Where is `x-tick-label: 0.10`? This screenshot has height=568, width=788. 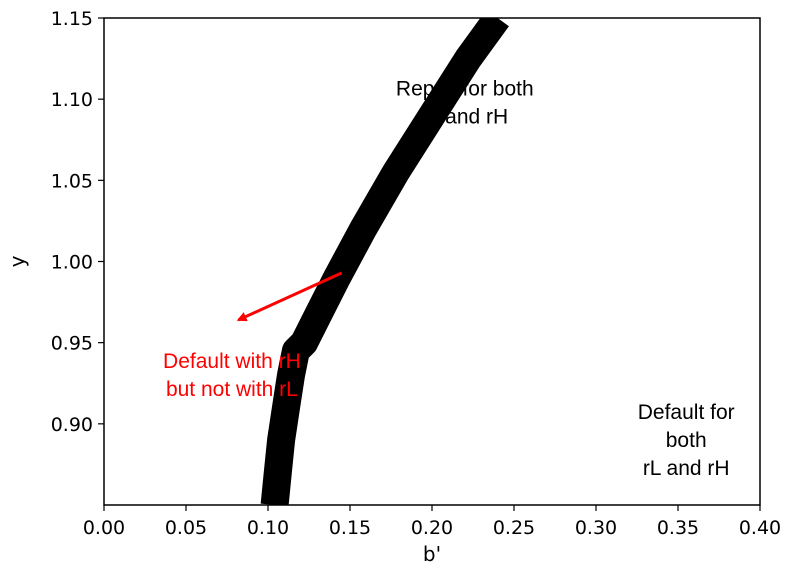
x-tick-label: 0.10 is located at coordinates (268, 528).